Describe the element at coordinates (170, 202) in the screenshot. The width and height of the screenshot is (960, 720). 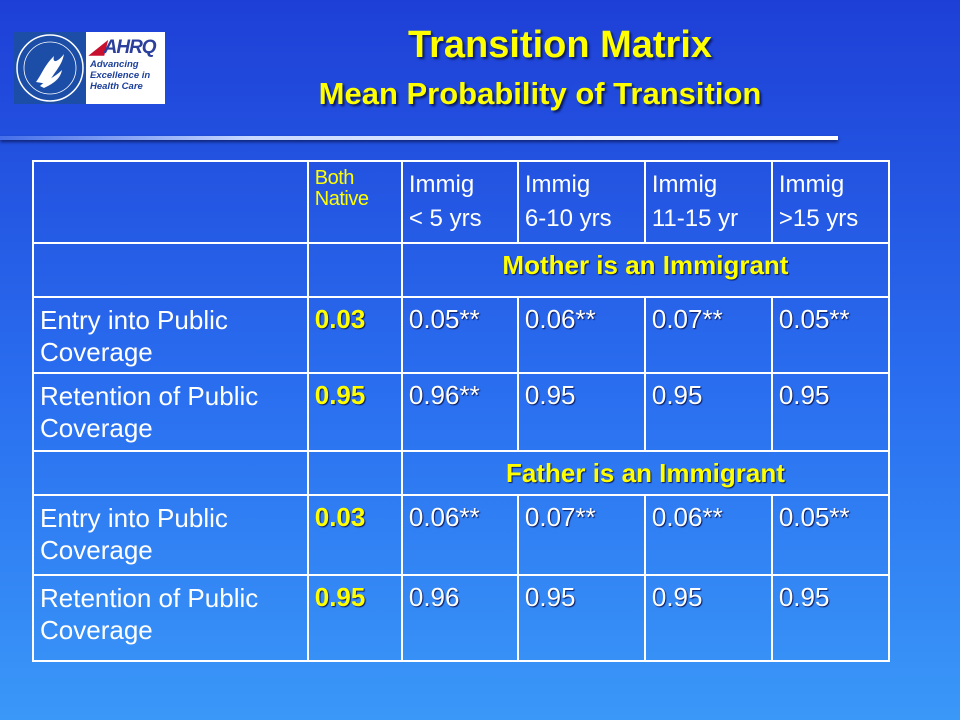
I see `header-corner-cell` at that location.